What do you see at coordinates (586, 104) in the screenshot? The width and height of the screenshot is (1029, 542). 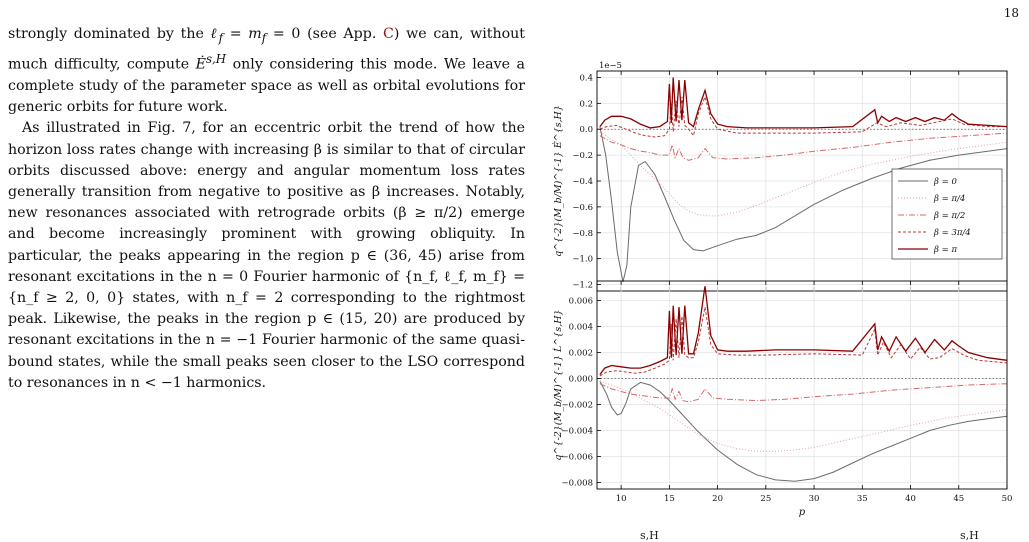 I see `y-tick-label: 0.2` at bounding box center [586, 104].